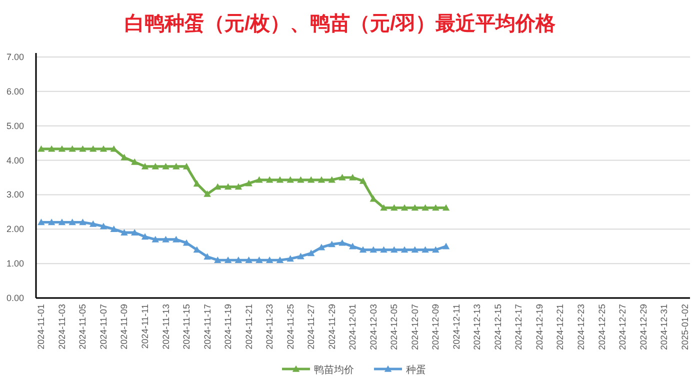 This screenshot has width=700, height=387. Describe the element at coordinates (311, 327) in the screenshot. I see `x-tick-label: 2024-11-27` at that location.